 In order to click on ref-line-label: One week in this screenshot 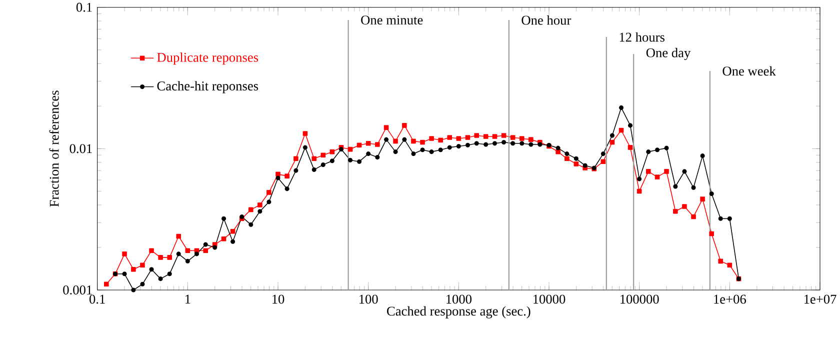, I will do `click(749, 71)`.